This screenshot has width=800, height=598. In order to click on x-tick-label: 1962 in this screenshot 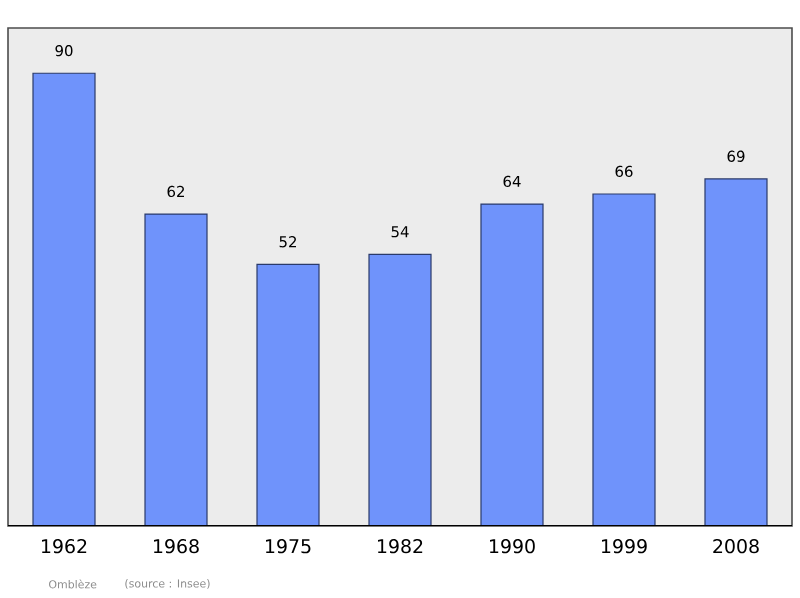, I will do `click(64, 546)`.